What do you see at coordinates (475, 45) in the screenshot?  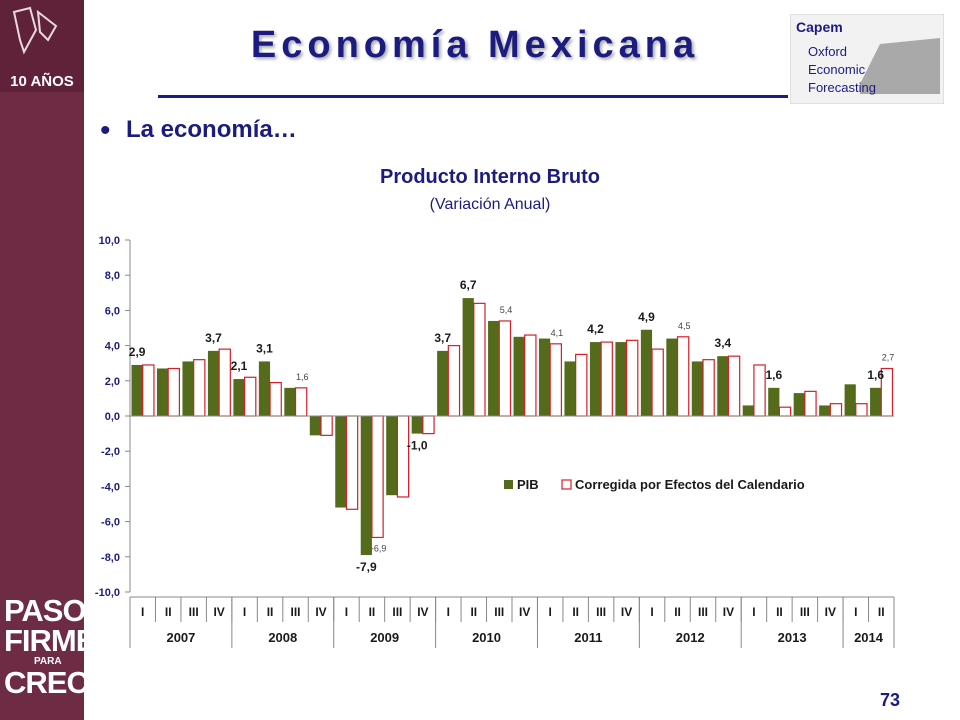 I see `page-title: Economía Mexicana` at bounding box center [475, 45].